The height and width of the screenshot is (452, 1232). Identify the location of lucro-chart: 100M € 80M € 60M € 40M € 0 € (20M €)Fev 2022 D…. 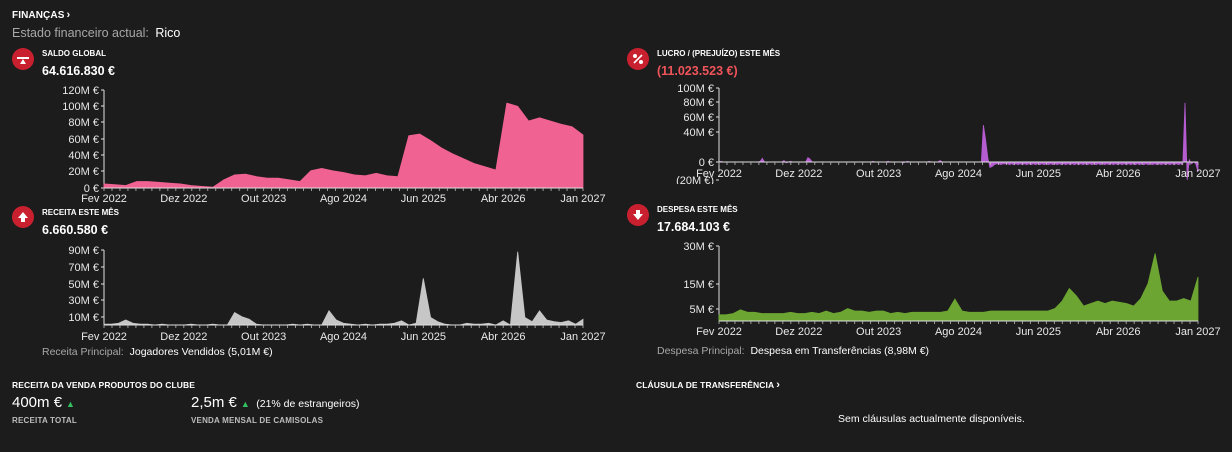
(948, 133).